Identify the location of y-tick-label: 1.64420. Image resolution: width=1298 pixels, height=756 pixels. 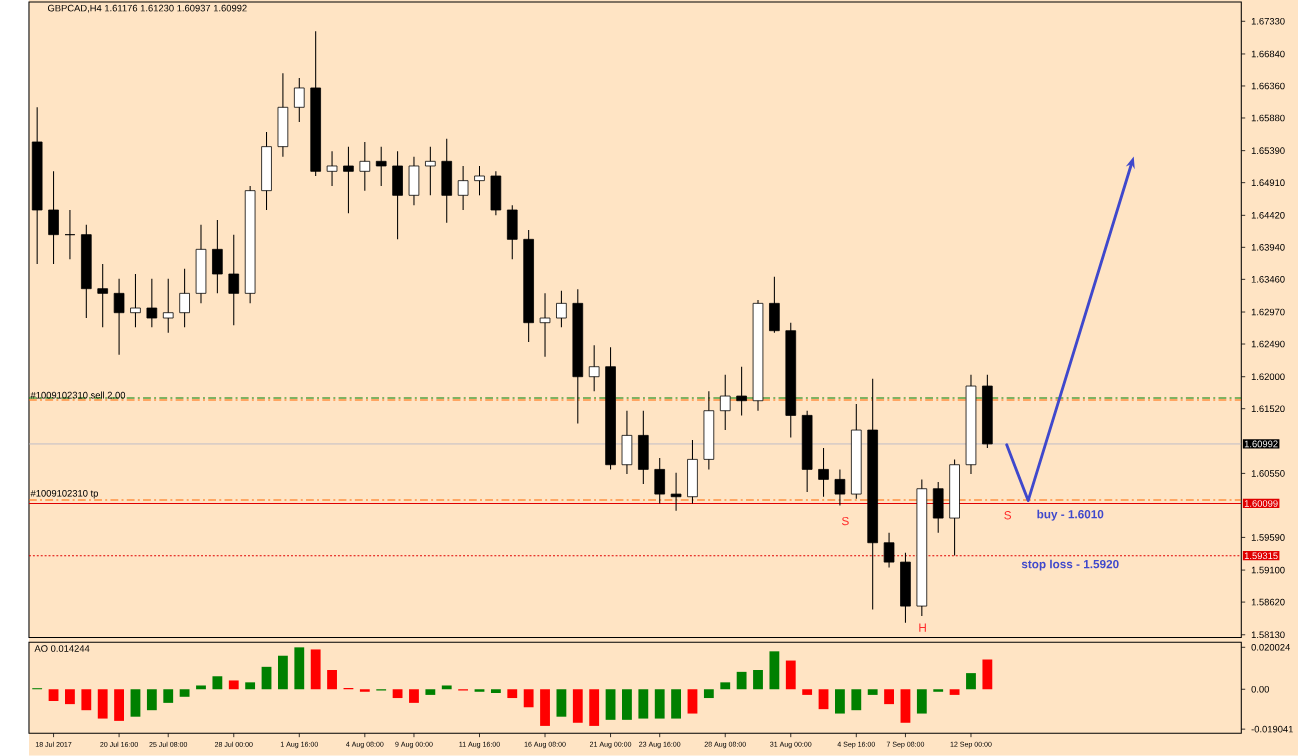
(1268, 215).